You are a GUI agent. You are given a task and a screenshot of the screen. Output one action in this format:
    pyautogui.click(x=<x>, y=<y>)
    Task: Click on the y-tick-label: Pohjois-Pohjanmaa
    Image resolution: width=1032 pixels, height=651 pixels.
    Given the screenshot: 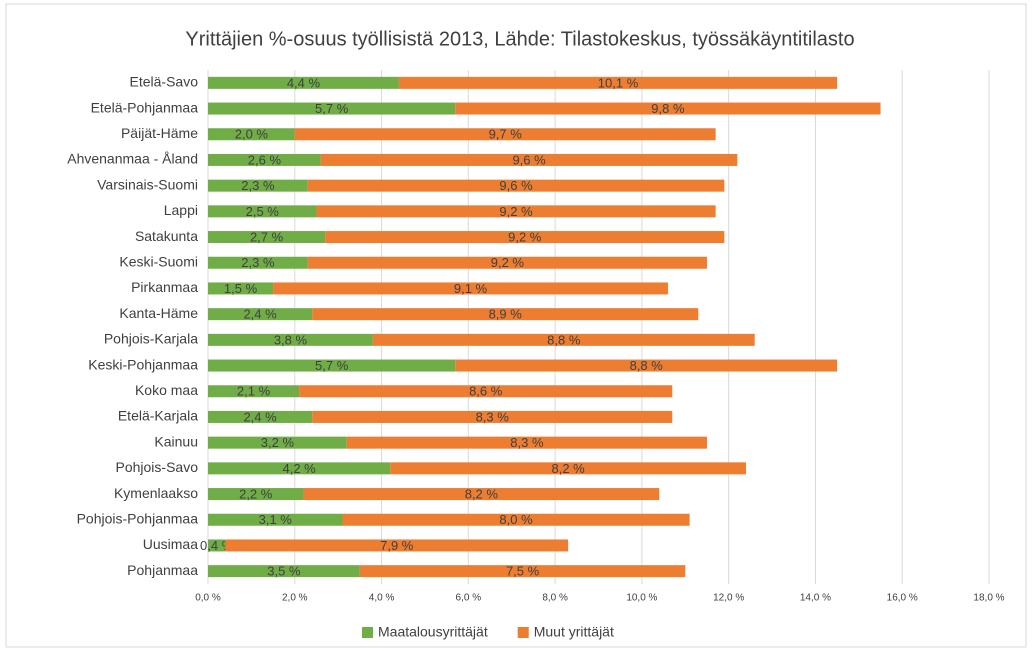 What is the action you would take?
    pyautogui.click(x=138, y=518)
    